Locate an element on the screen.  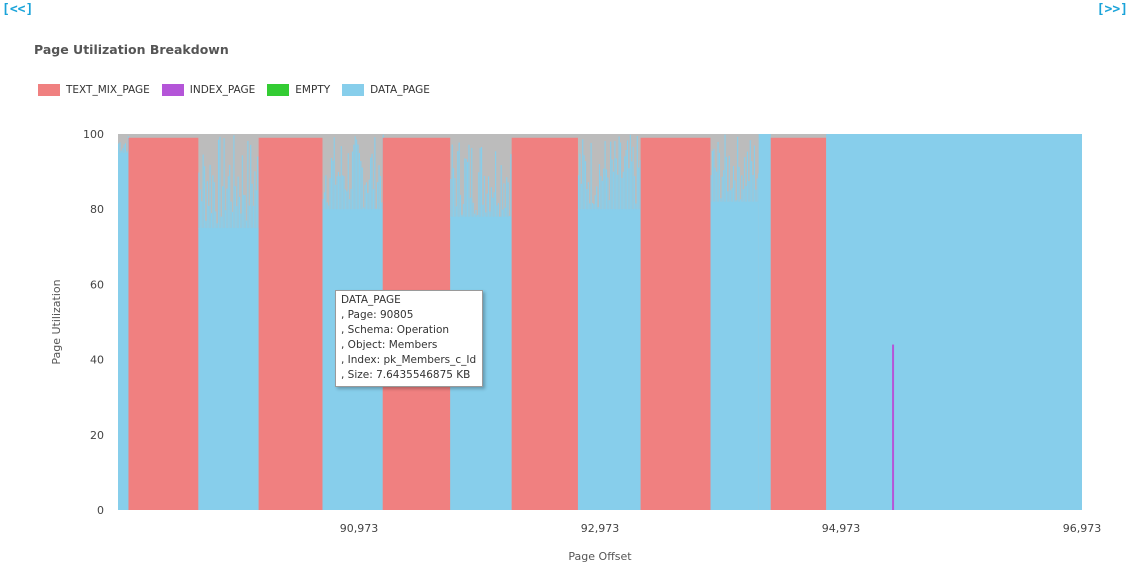
previous-page-link: [<<] is located at coordinates (18, 9).